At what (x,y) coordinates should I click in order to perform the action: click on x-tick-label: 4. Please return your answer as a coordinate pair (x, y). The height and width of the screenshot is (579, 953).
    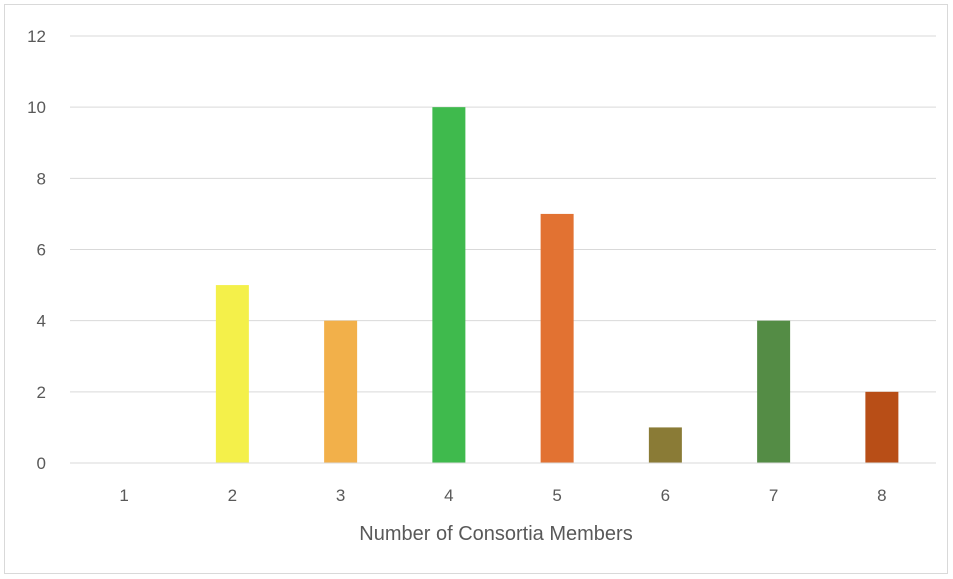
    Looking at the image, I should click on (448, 495).